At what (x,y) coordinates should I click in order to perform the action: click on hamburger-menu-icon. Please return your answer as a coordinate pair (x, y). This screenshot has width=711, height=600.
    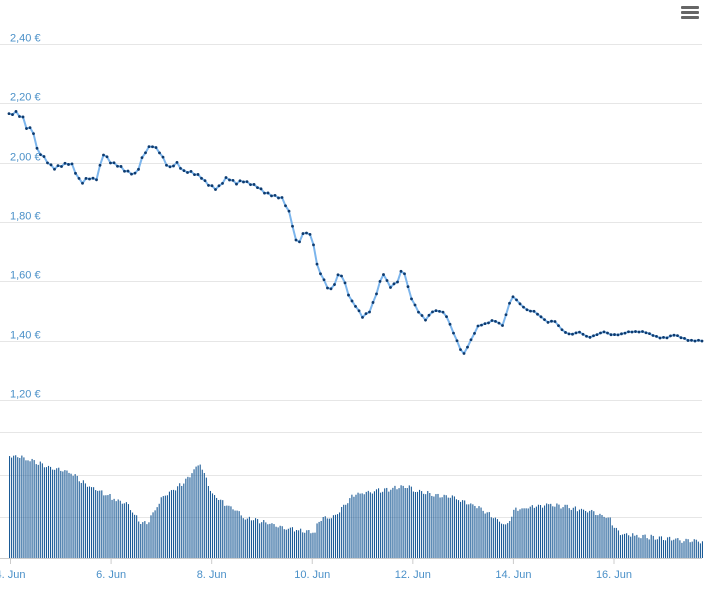
    Looking at the image, I should click on (690, 13).